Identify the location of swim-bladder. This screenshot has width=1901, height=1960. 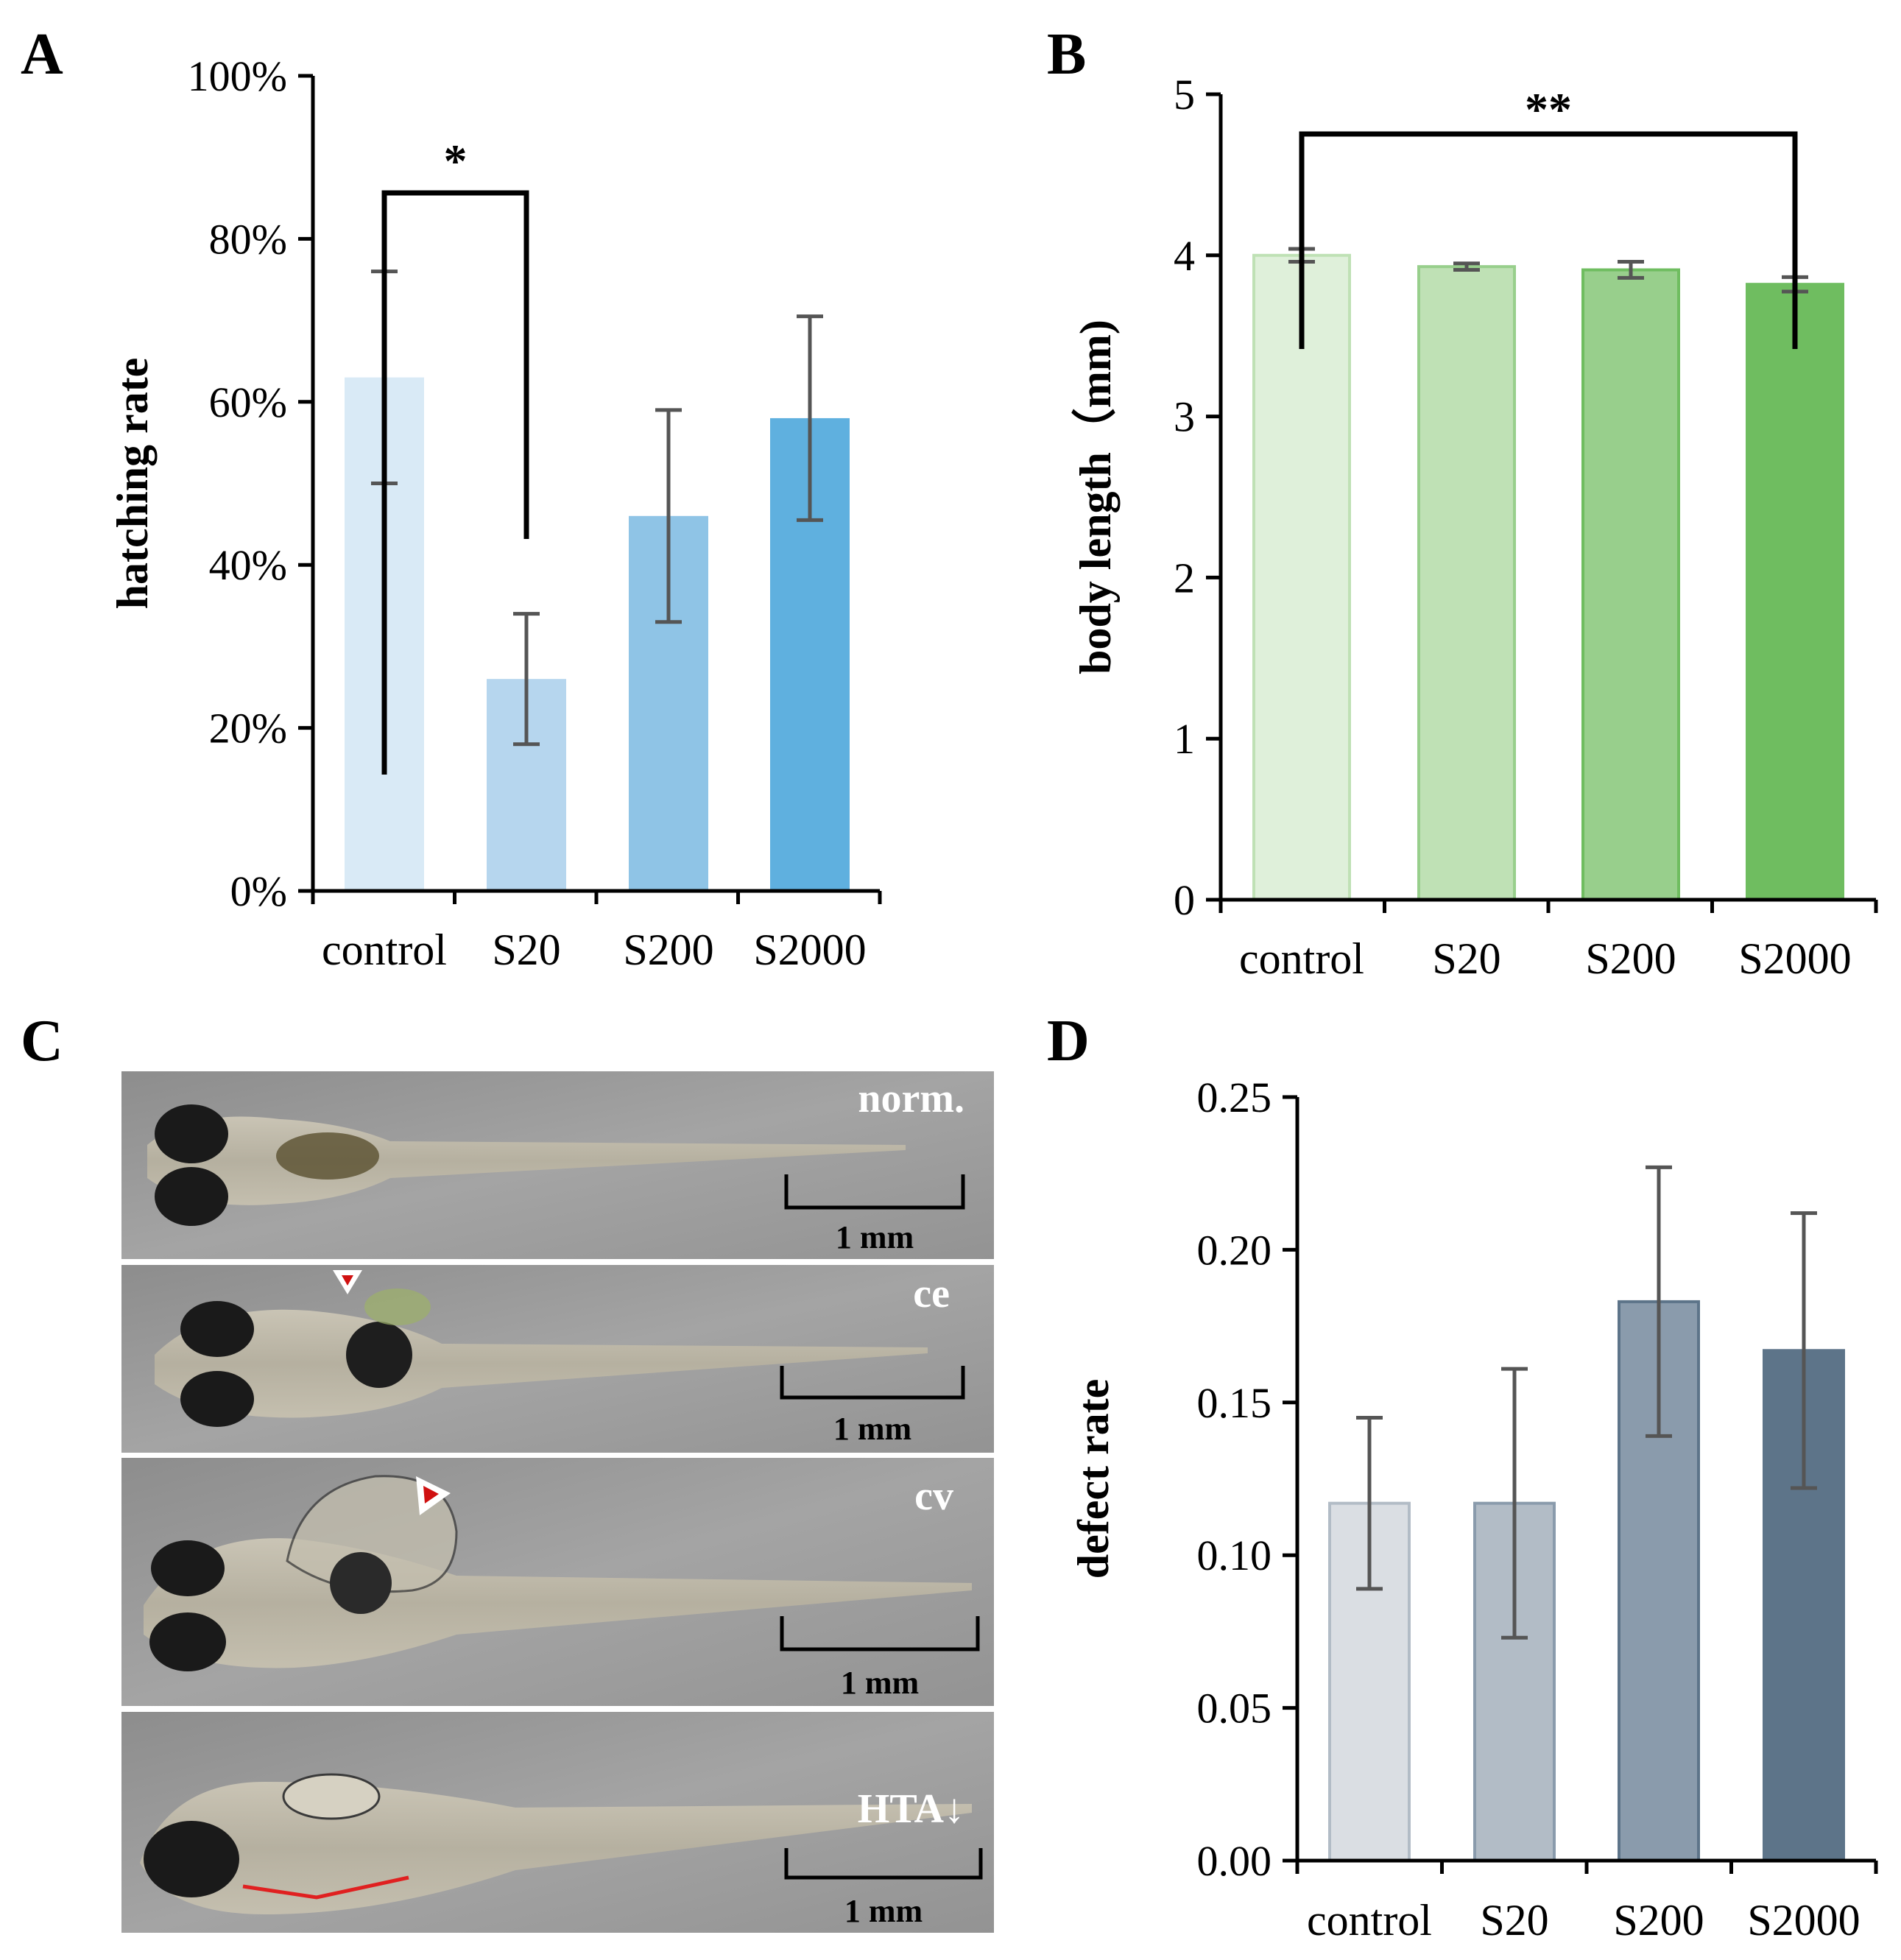
(332, 1796).